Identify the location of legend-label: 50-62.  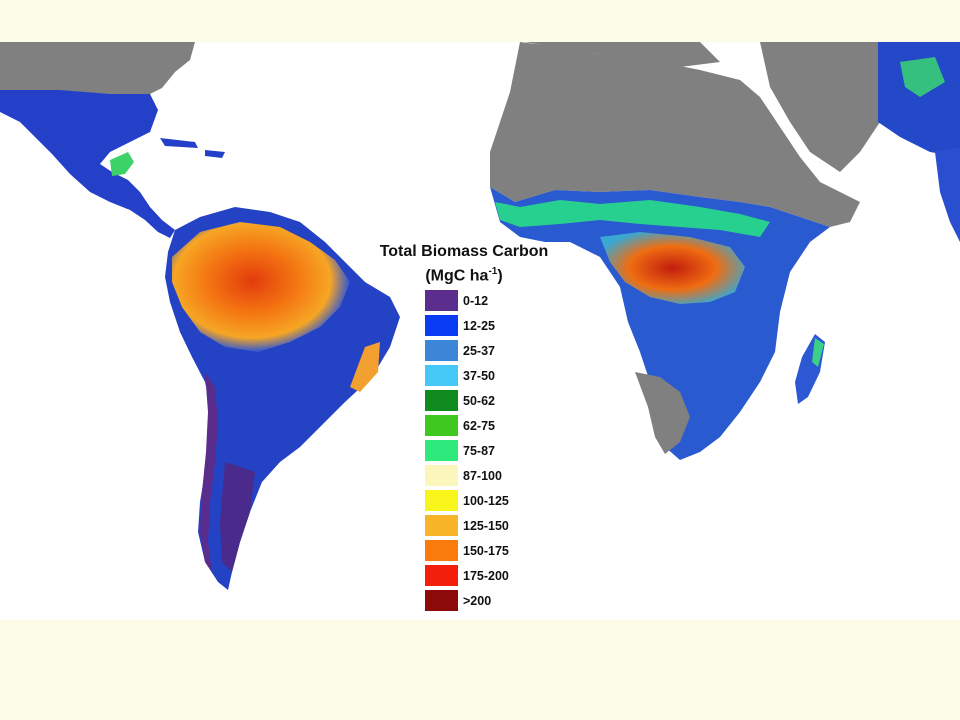
(479, 400).